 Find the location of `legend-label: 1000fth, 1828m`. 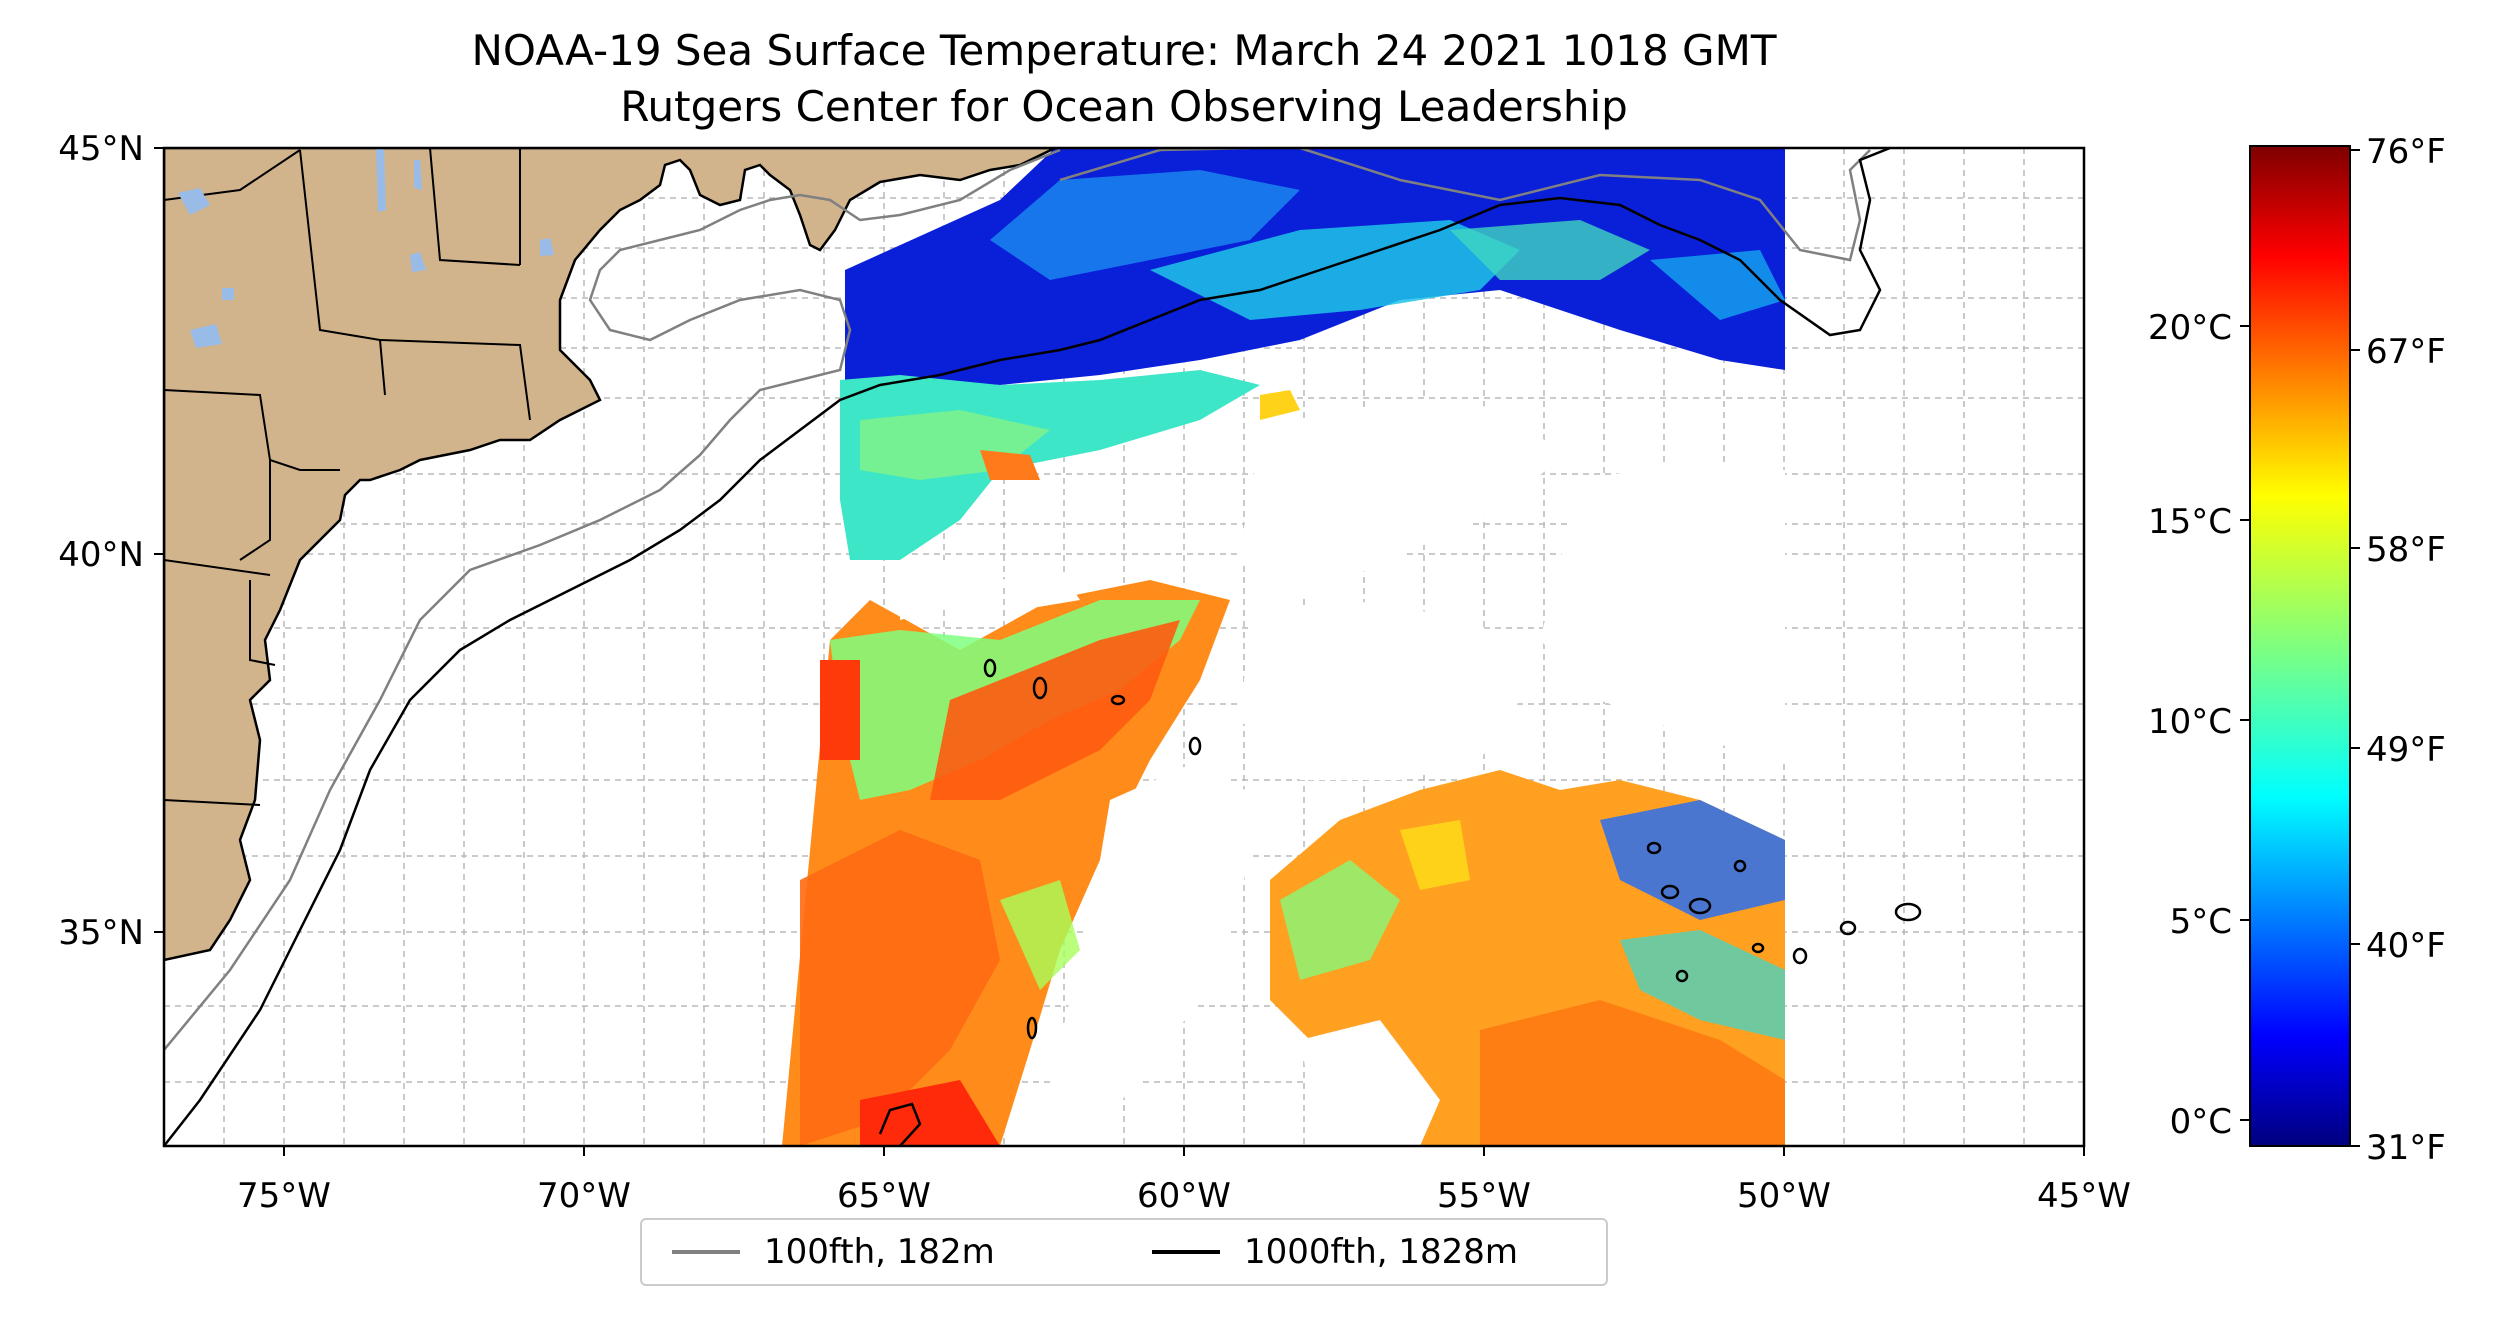

legend-label: 1000fth, 1828m is located at coordinates (1381, 1252).